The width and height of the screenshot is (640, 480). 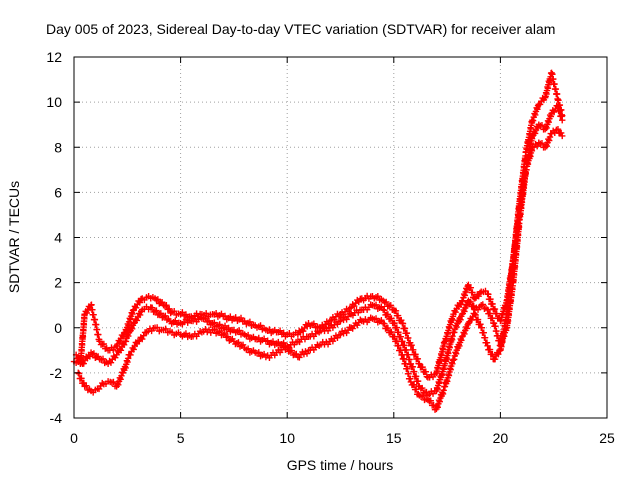 I want to click on y-tick-label: -4, so click(x=56, y=418).